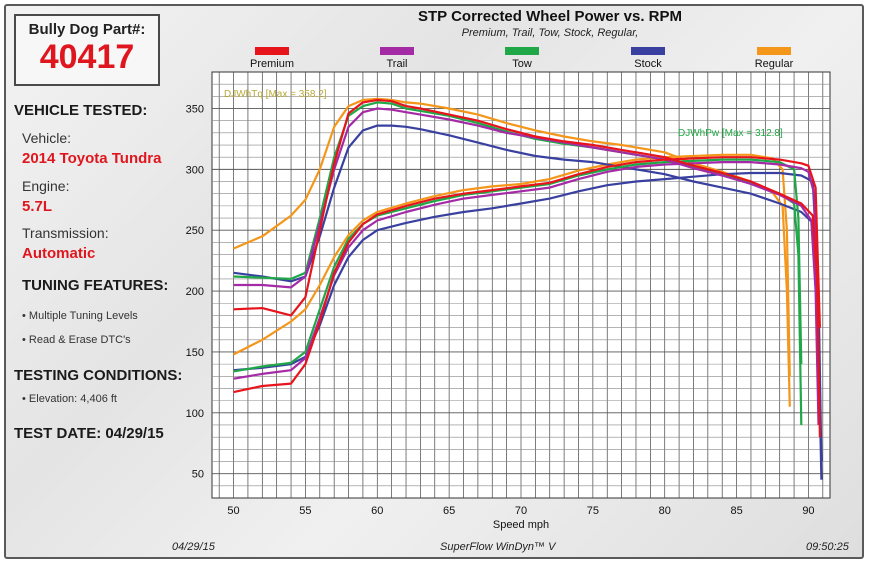  Describe the element at coordinates (87, 57) in the screenshot. I see `part-number-value: 40417` at that location.